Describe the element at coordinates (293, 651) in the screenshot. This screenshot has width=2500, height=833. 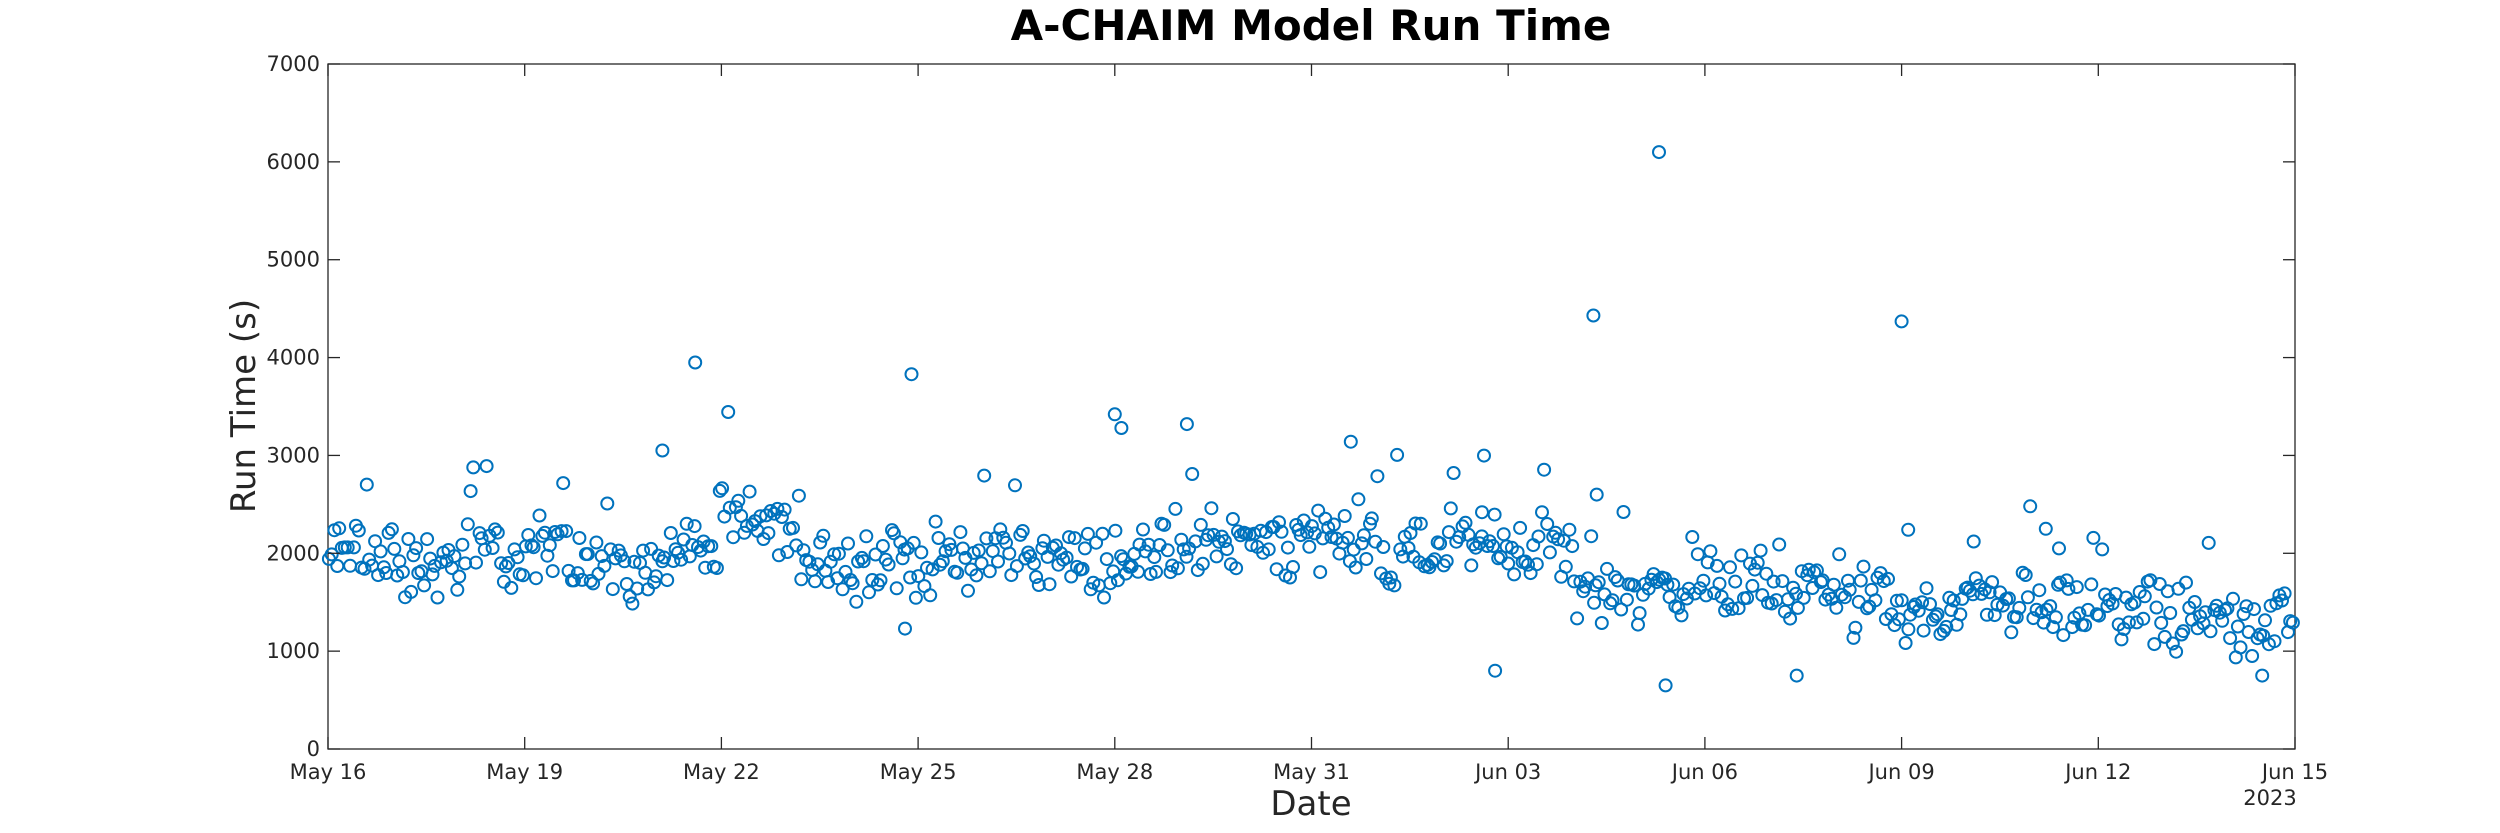
I see `y-tick-label: 1000` at that location.